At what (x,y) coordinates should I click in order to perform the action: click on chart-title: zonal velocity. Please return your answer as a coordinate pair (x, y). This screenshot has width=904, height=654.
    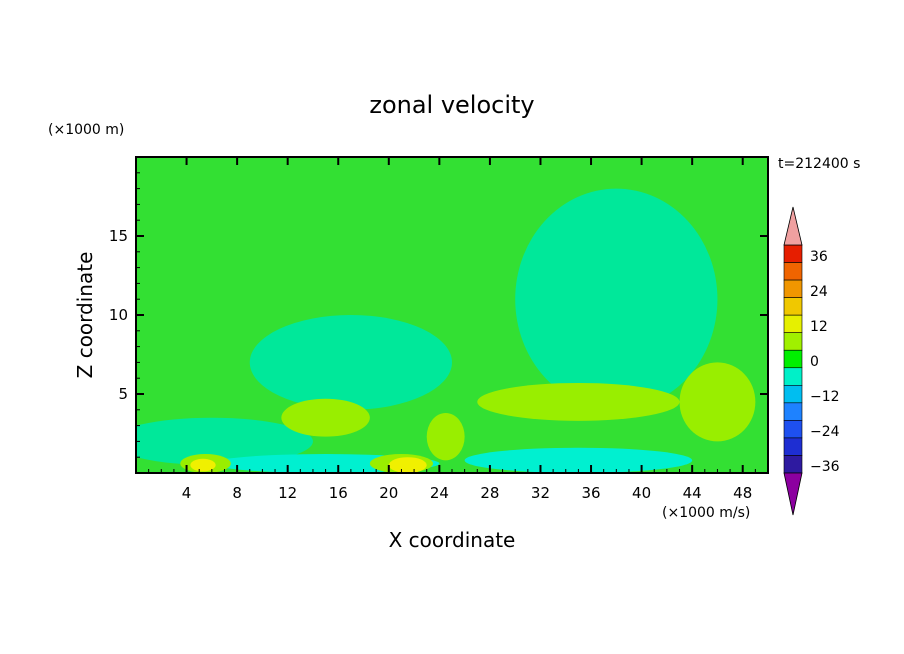
    Looking at the image, I should click on (451, 105).